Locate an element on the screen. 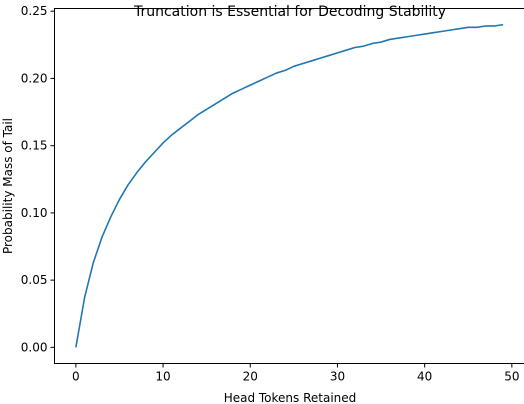 The image size is (524, 404). x-axis-ticks: 0 10 20 30 40 50 is located at coordinates (295, 373).